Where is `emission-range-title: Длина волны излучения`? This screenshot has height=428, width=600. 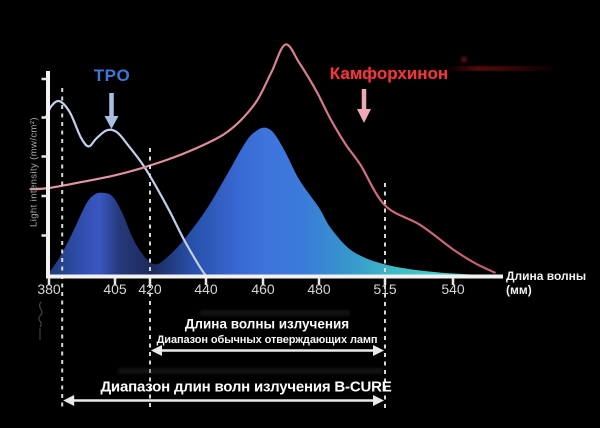 emission-range-title: Длина волны излучения is located at coordinates (267, 324).